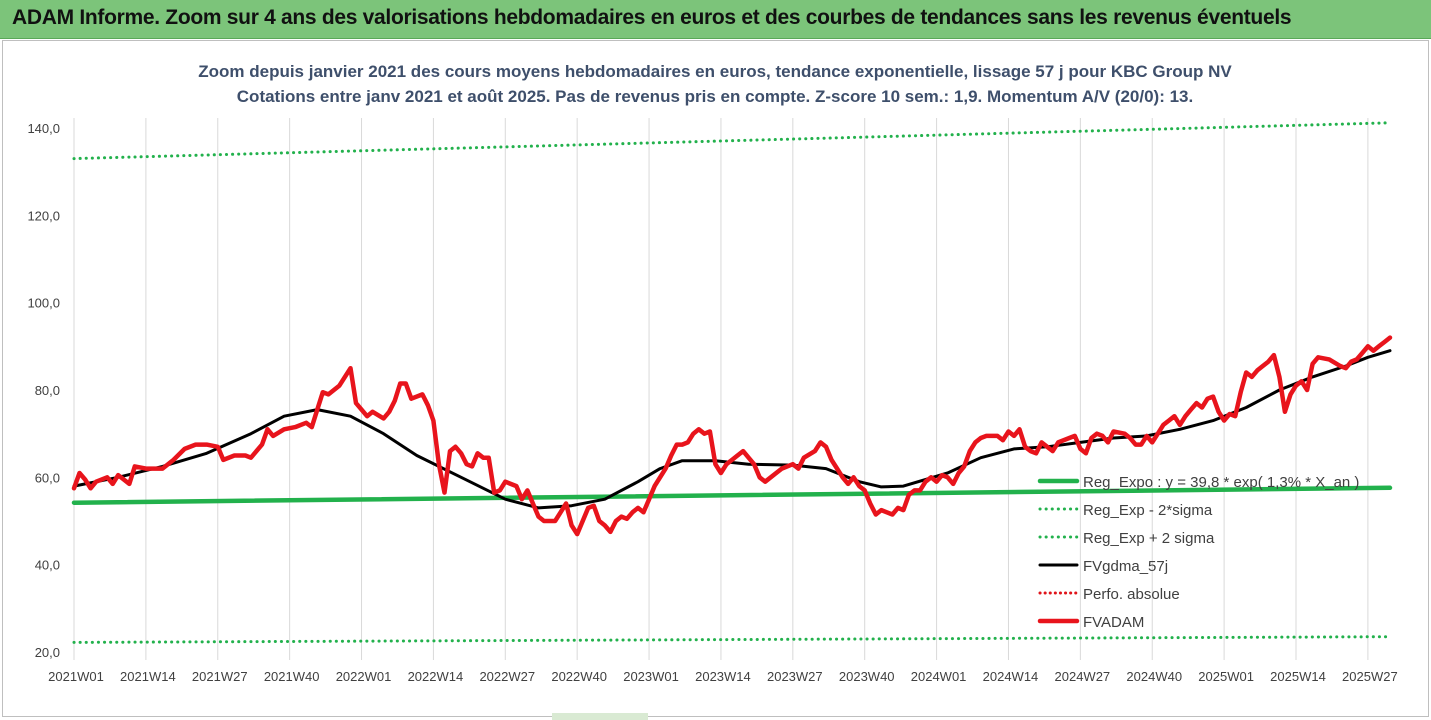 This screenshot has height=720, width=1431. What do you see at coordinates (43, 303) in the screenshot?
I see `y-tick-label-100: 100,0` at bounding box center [43, 303].